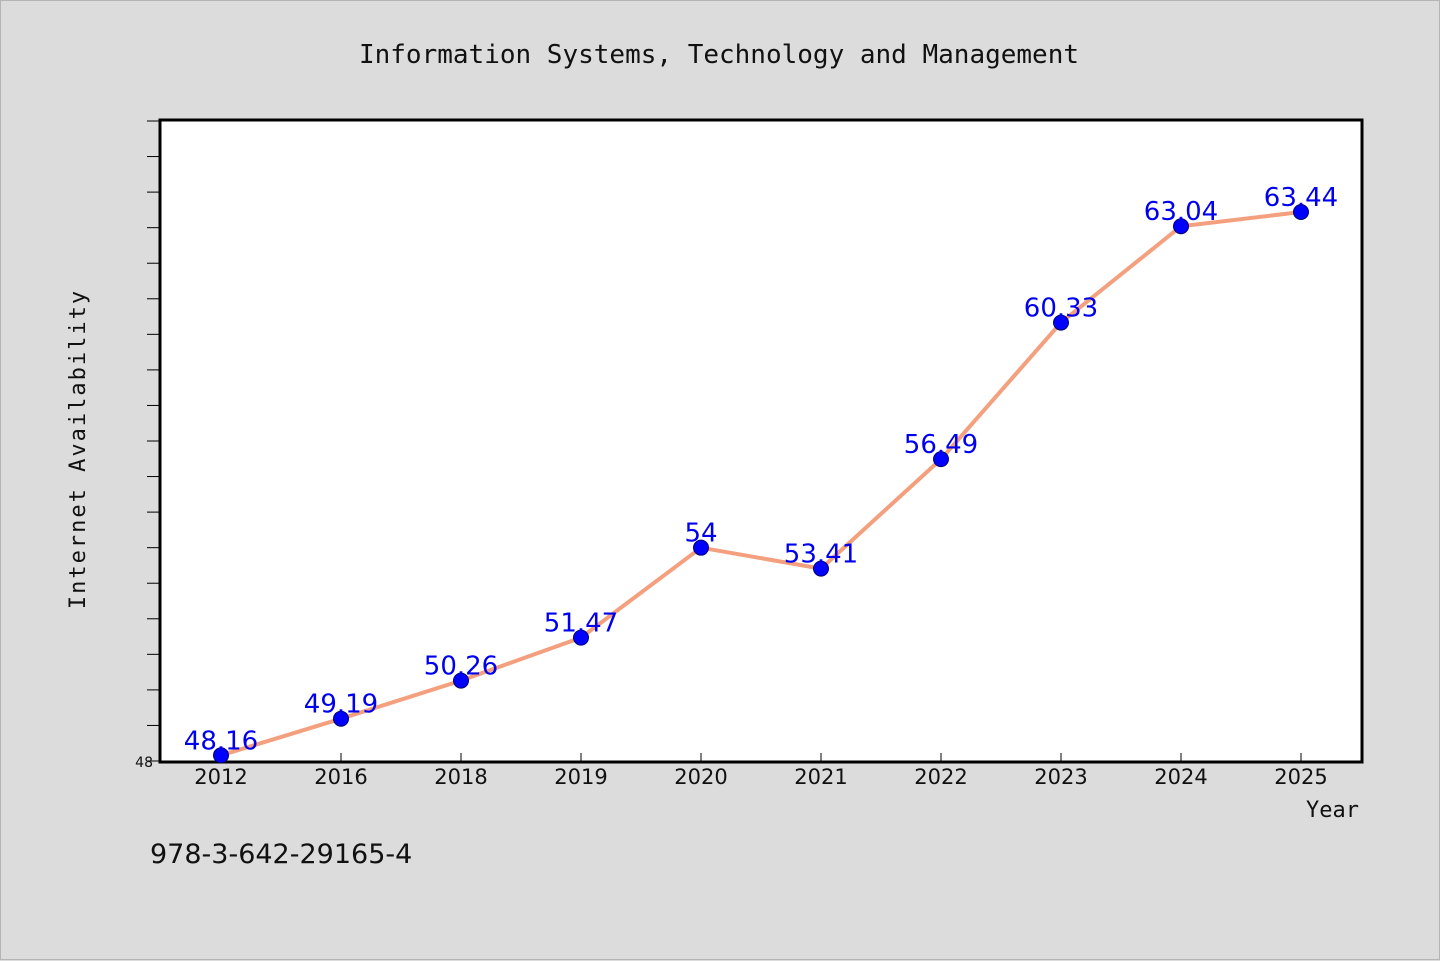 This screenshot has height=961, width=1440. I want to click on data-point-2023, so click(1061, 322).